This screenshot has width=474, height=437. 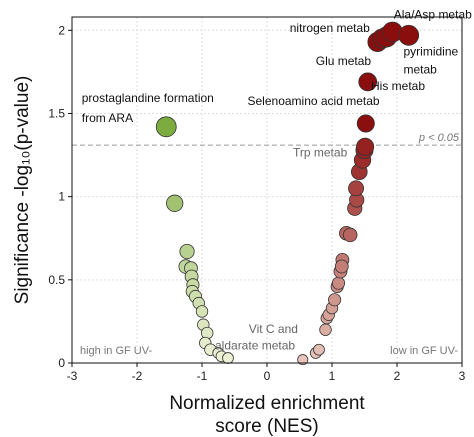 What do you see at coordinates (398, 86) in the screenshot?
I see `point-annotation: His metab` at bounding box center [398, 86].